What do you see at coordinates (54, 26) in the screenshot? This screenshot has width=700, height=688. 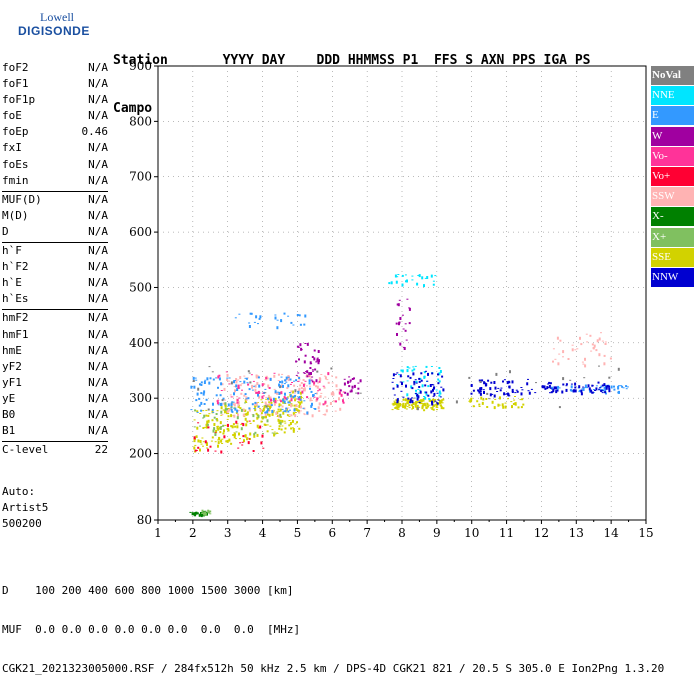 I see `digisonde-logo: Lowell DIGISONDE` at bounding box center [54, 26].